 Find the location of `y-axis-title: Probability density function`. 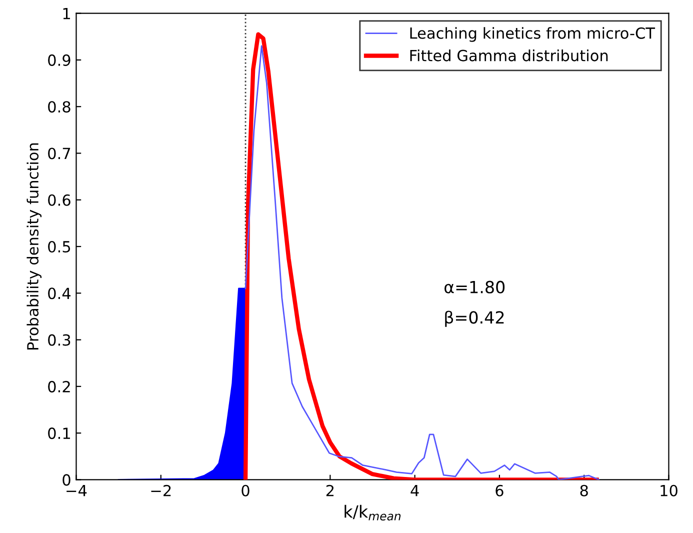

y-axis-title: Probability density function is located at coordinates (34, 246).